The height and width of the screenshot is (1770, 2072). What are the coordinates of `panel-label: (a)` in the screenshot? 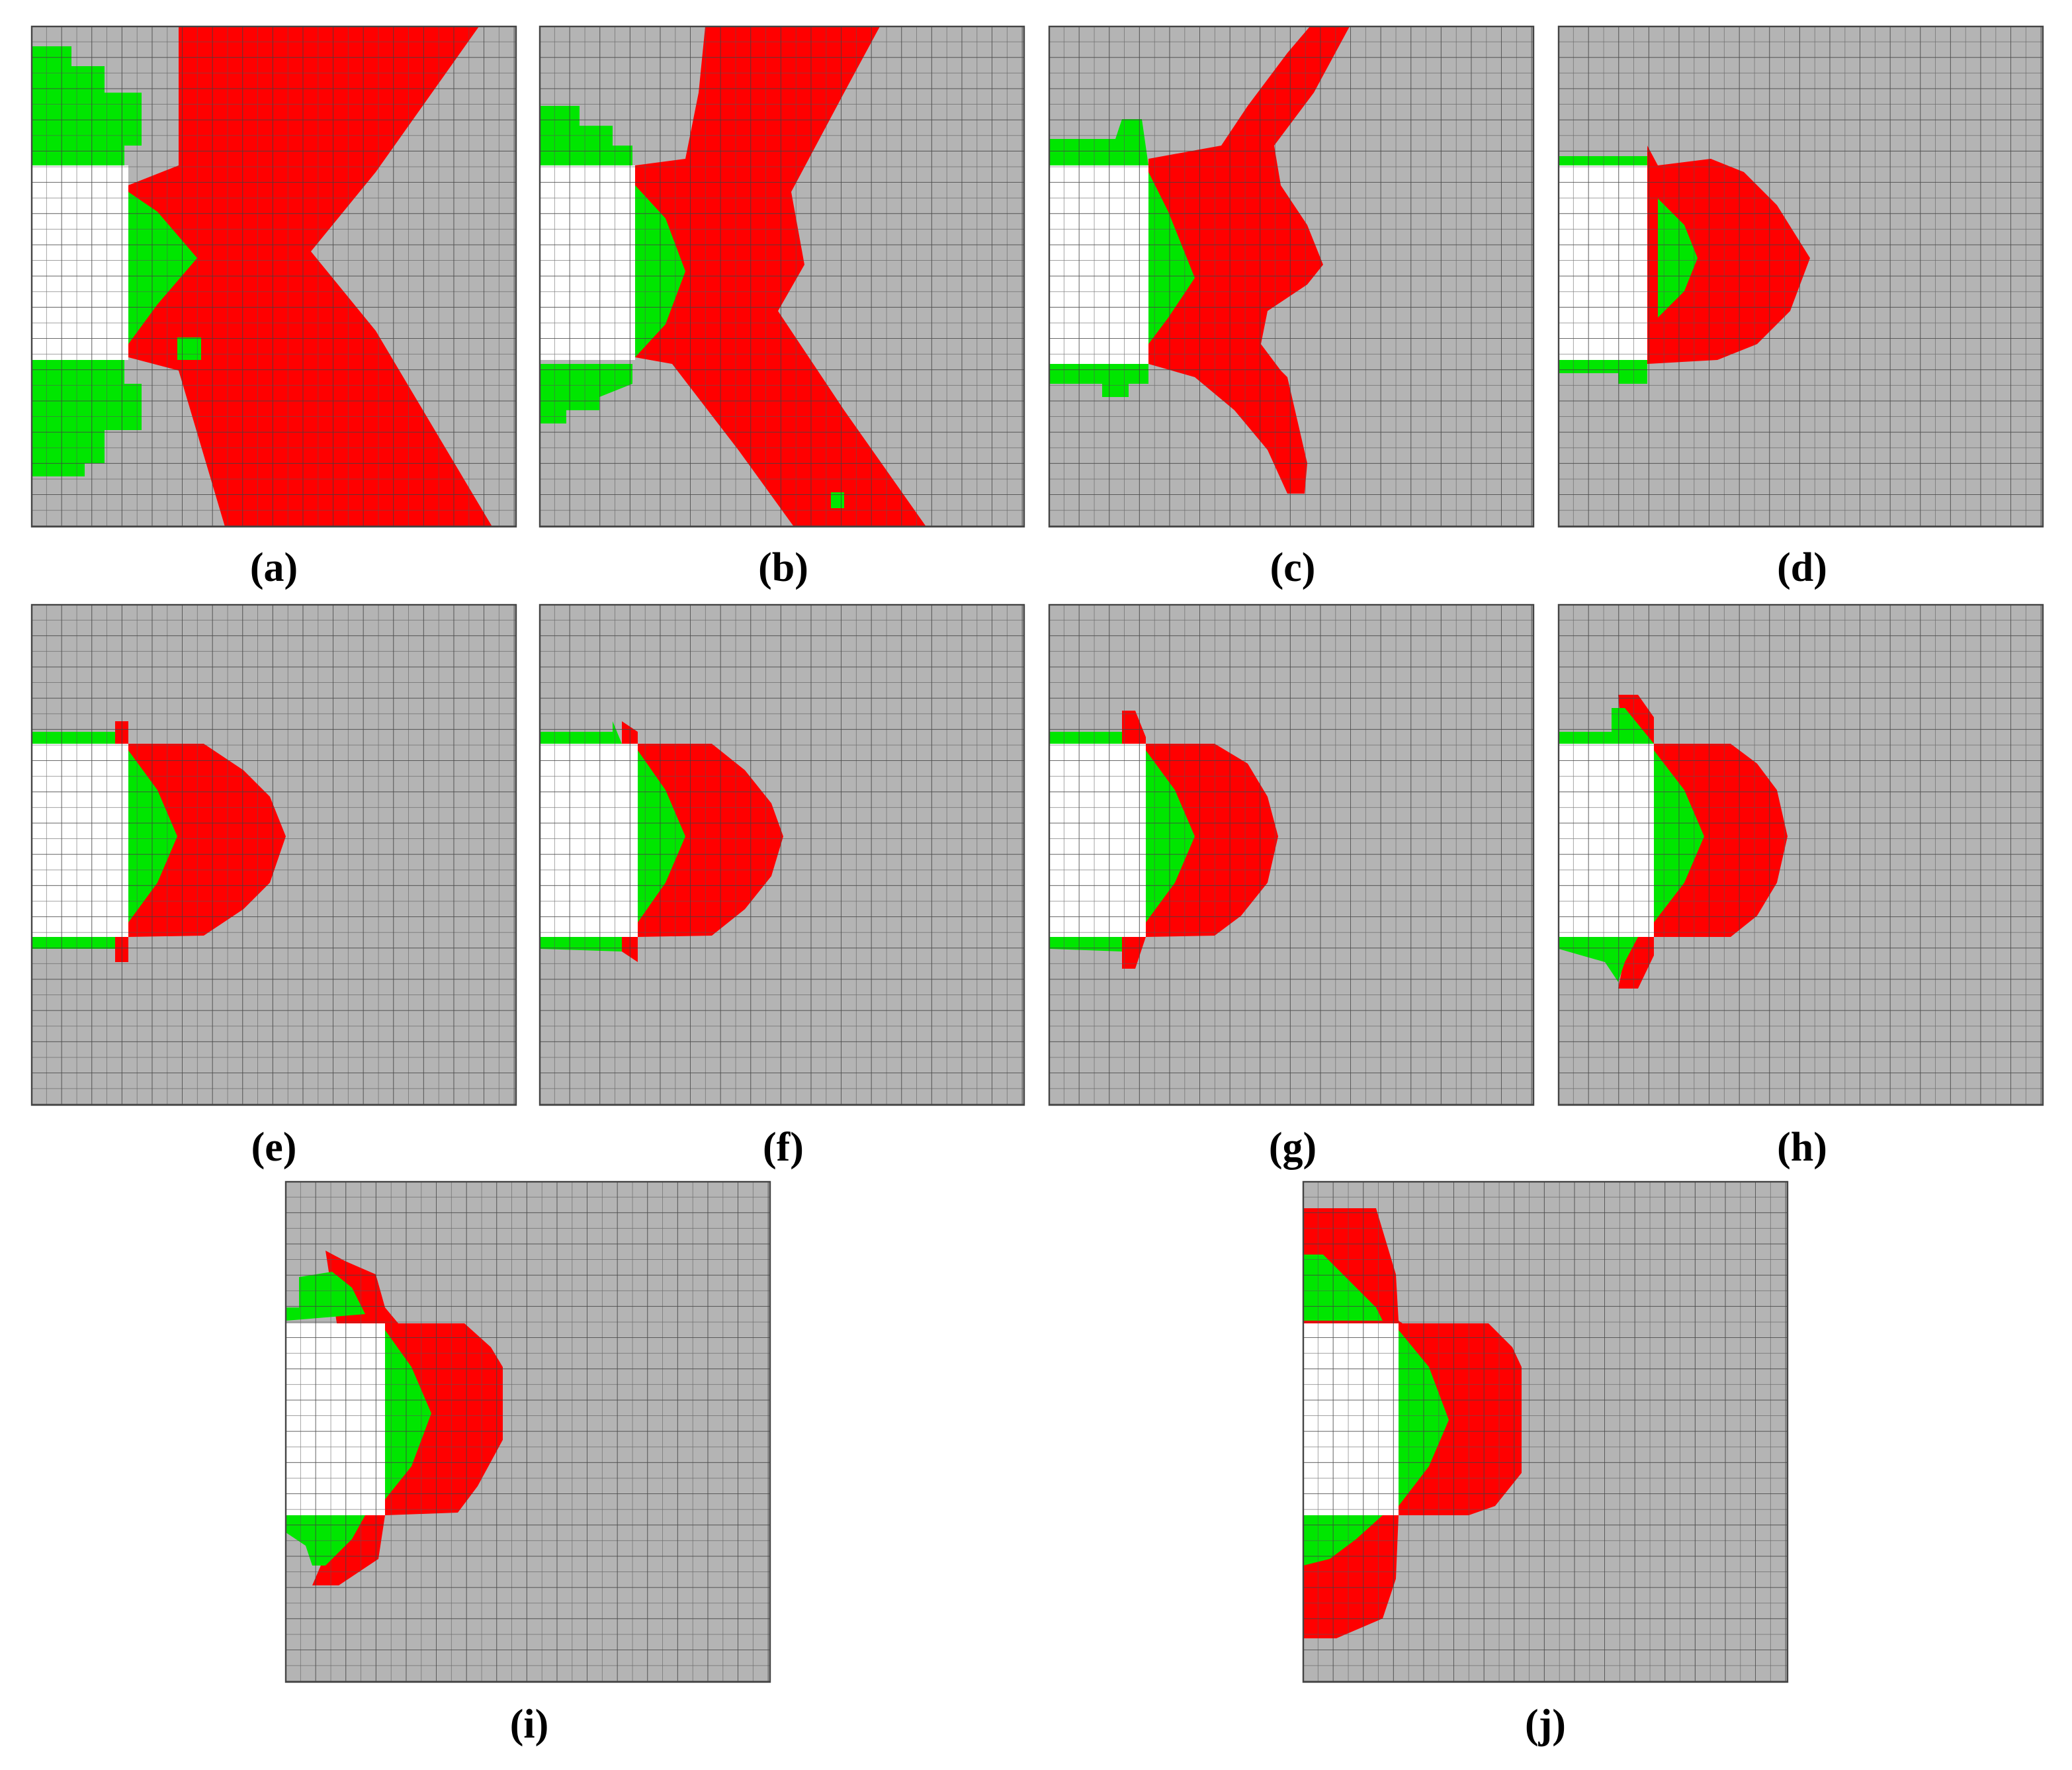 It's located at (274, 567).